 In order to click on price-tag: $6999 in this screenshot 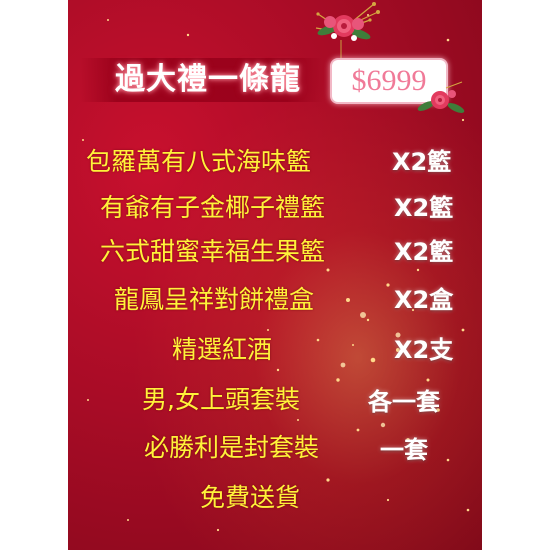, I will do `click(389, 81)`.